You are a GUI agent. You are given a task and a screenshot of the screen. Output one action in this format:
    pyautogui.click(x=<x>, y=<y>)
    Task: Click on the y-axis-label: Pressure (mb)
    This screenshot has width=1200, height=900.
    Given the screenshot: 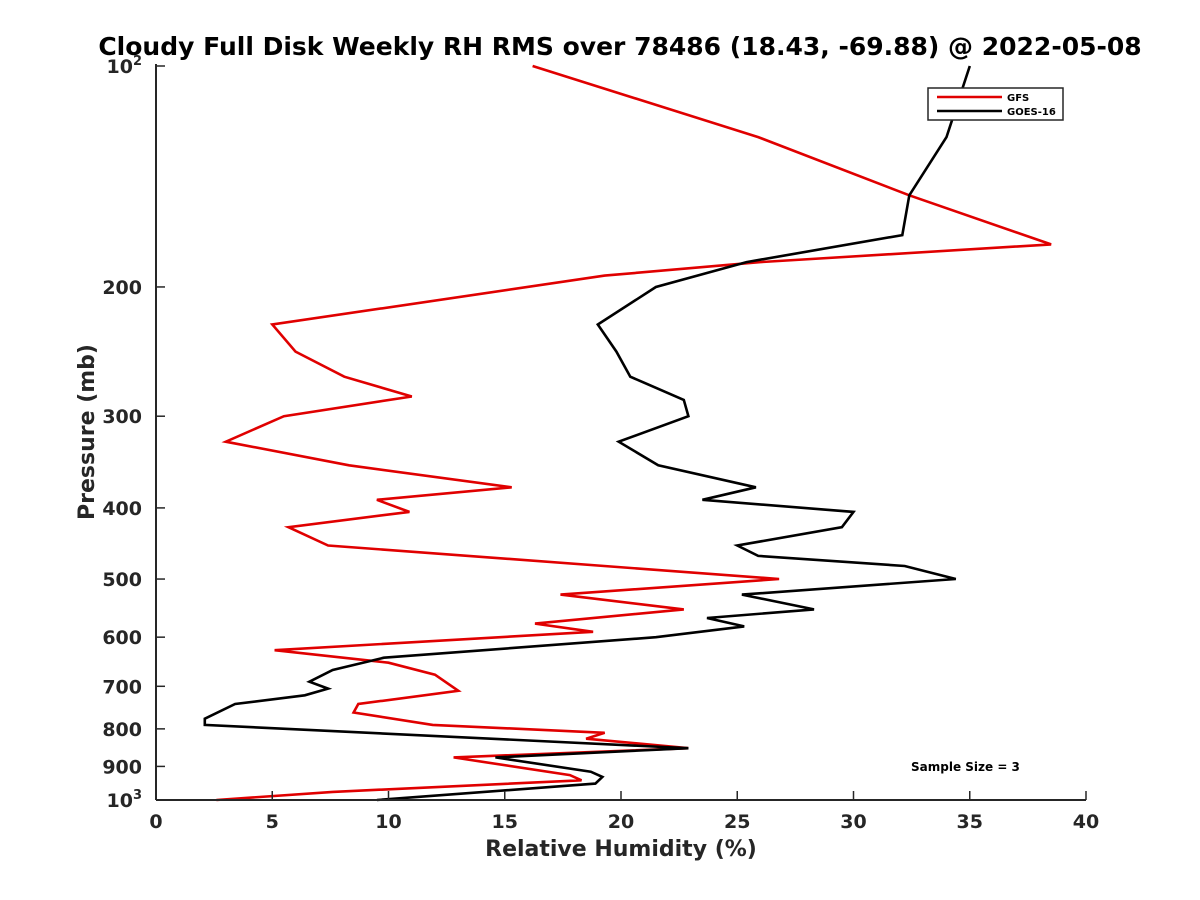 What is the action you would take?
    pyautogui.click(x=87, y=432)
    